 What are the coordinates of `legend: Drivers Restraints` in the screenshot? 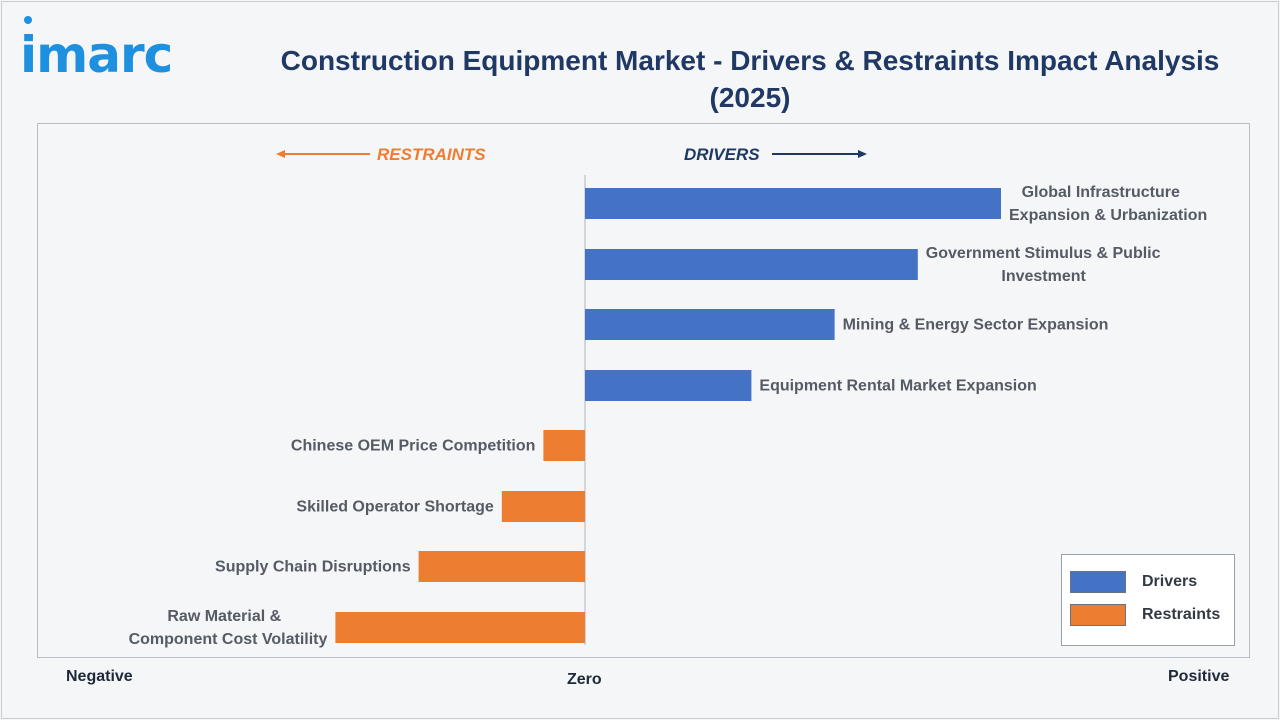 It's located at (1148, 600).